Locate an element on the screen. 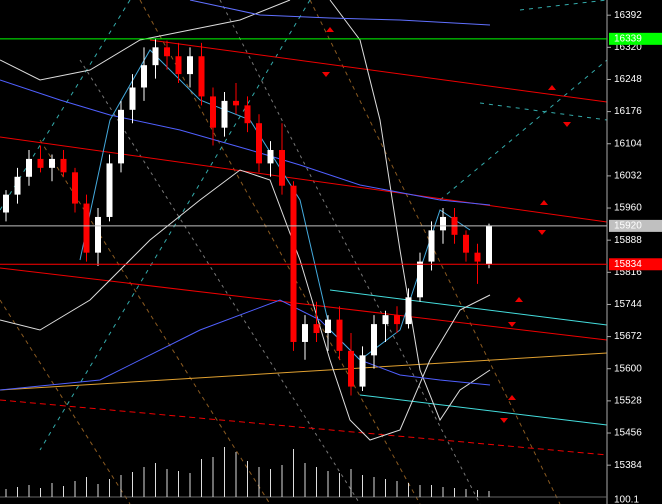 This screenshot has width=662, height=504. y-tick-label: 16392 is located at coordinates (628, 15).